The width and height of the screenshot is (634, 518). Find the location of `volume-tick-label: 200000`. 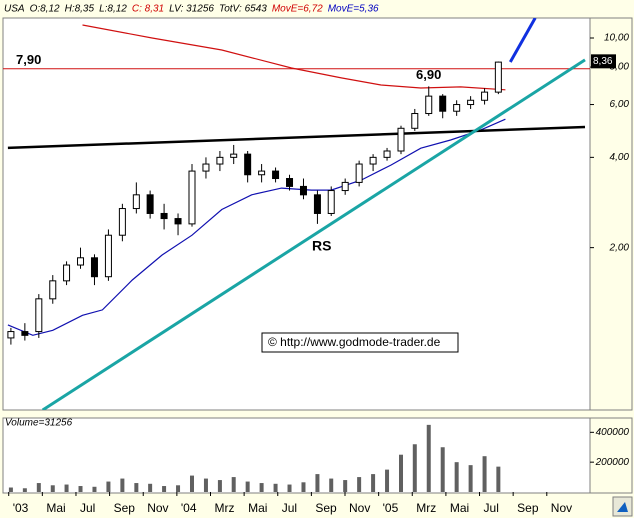

volume-tick-label: 200000 is located at coordinates (612, 462).